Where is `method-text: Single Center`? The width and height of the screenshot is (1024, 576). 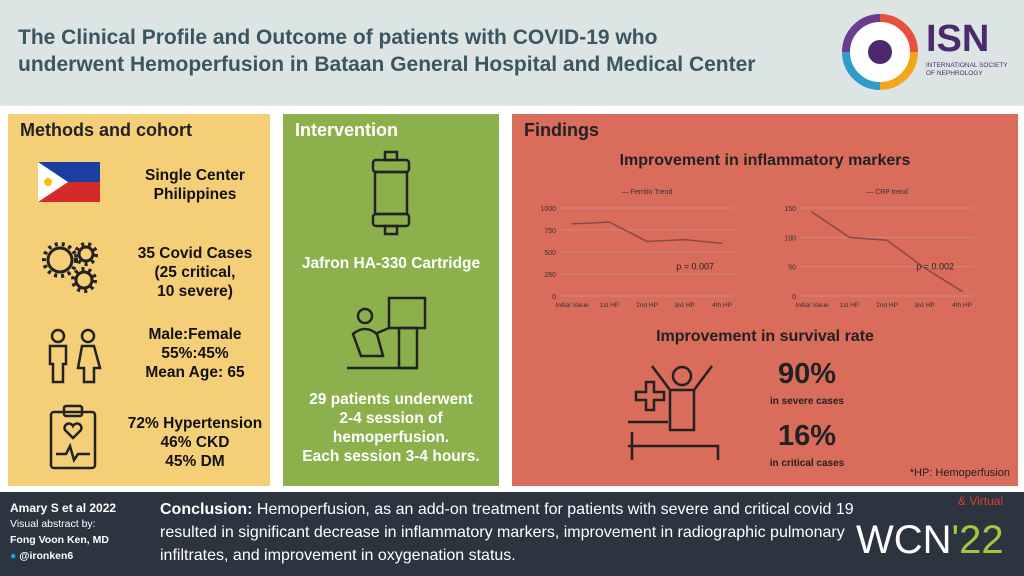 method-text: Single Center is located at coordinates (195, 175).